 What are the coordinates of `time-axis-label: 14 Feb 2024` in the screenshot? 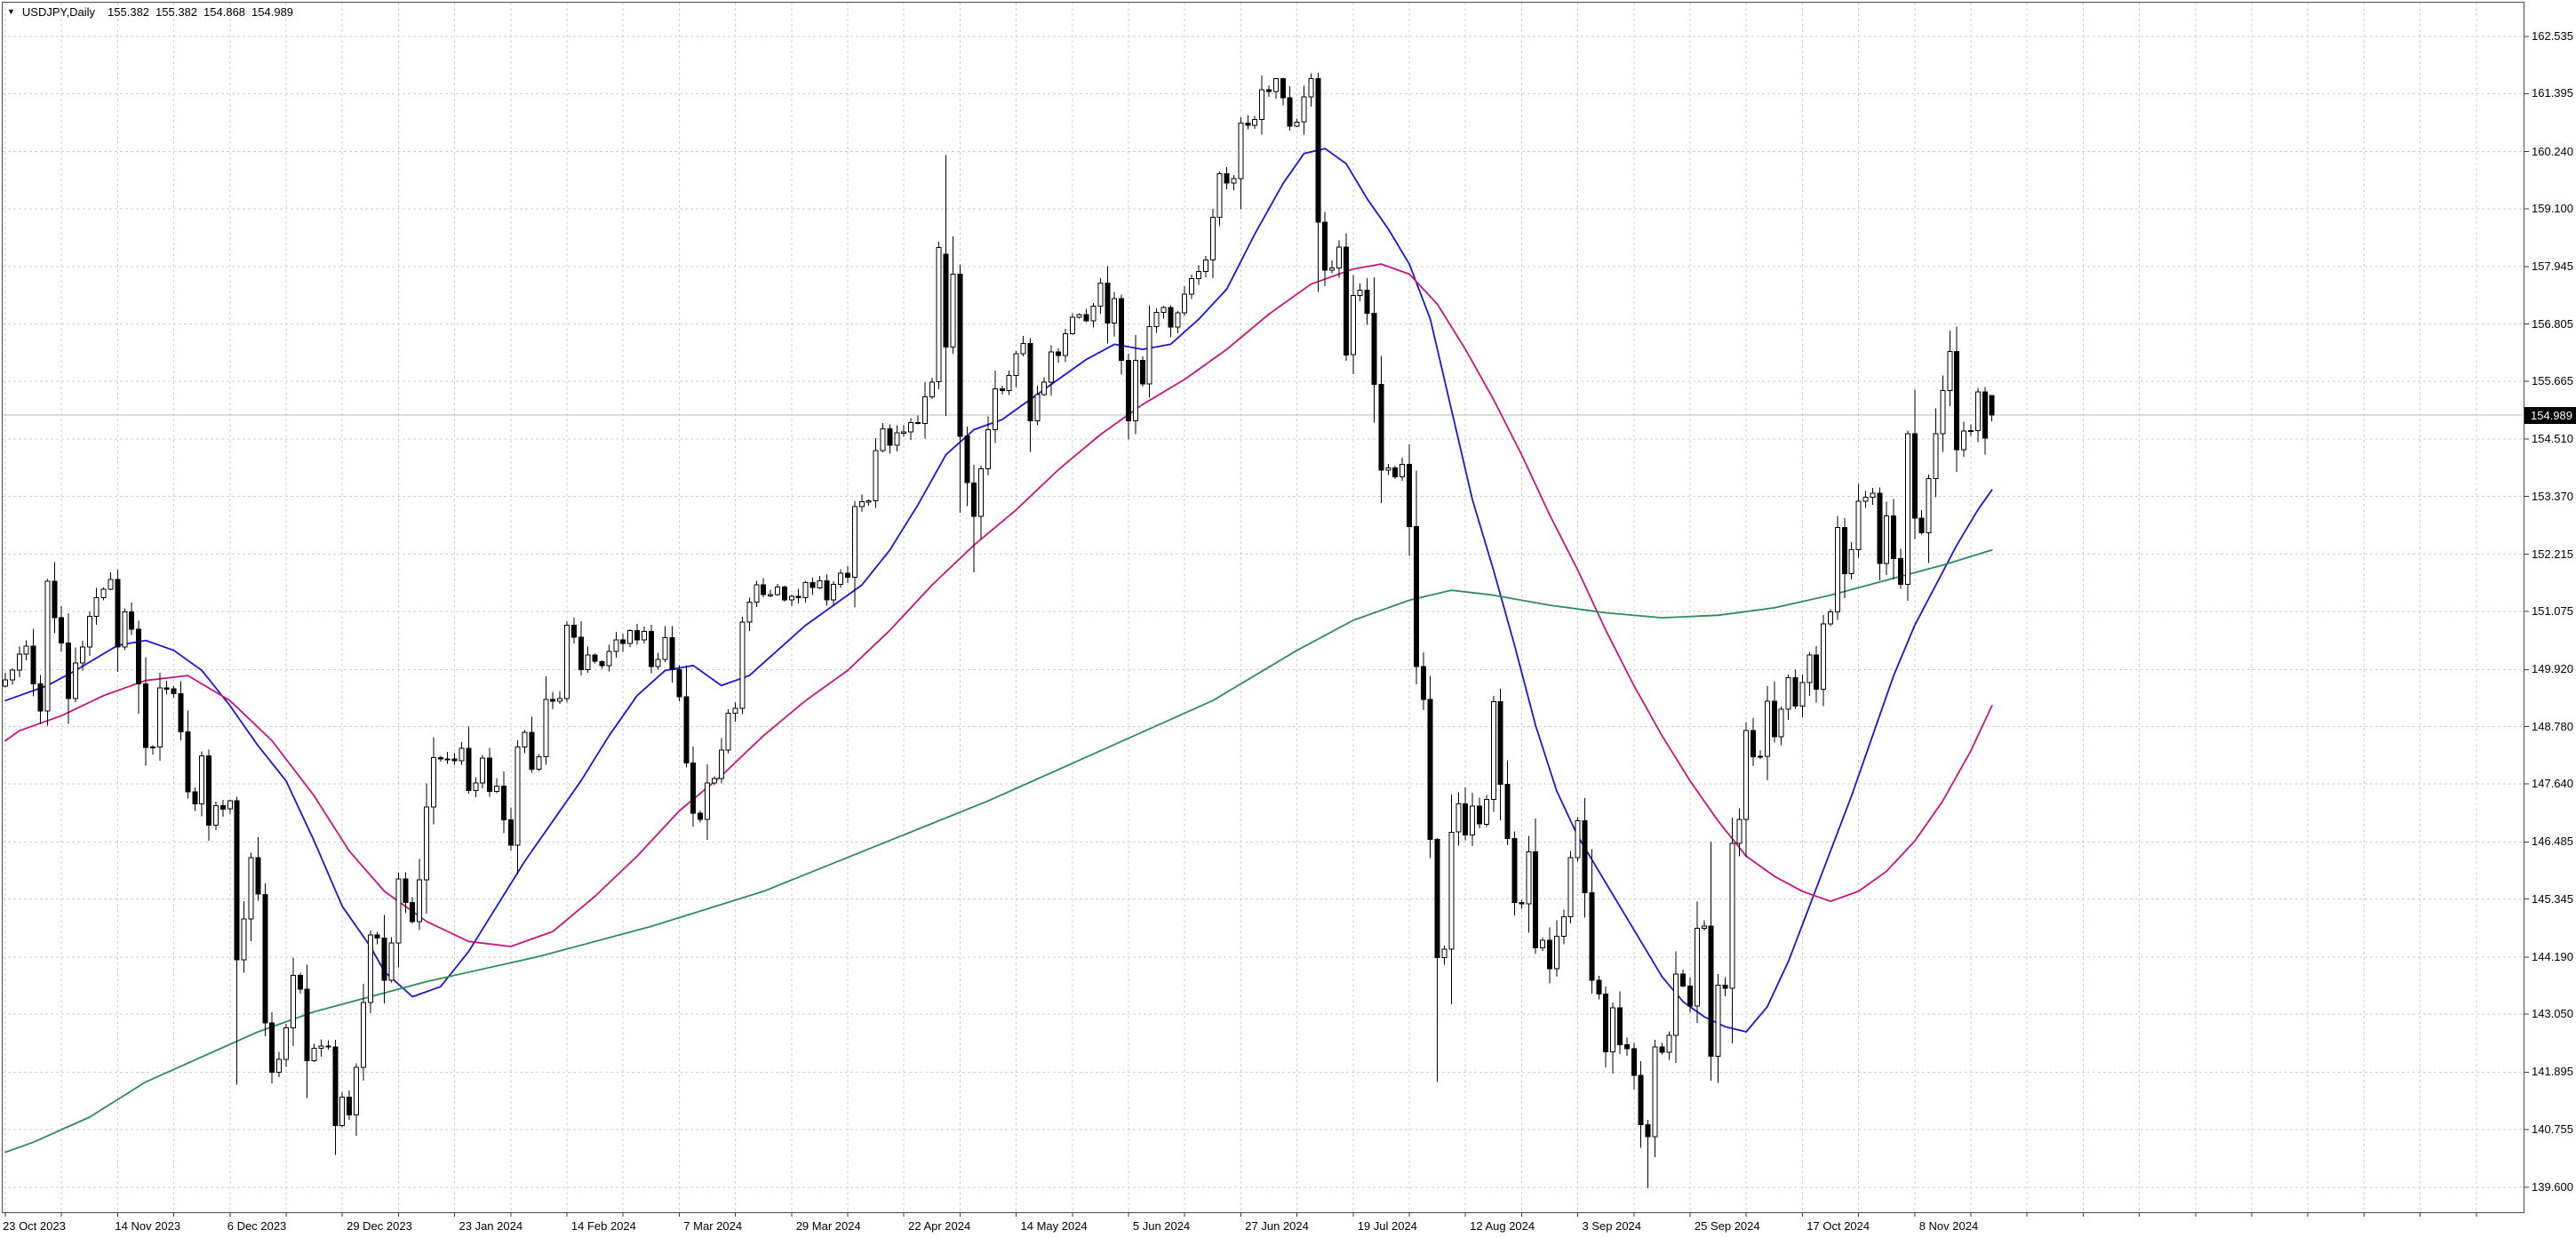 It's located at (603, 1226).